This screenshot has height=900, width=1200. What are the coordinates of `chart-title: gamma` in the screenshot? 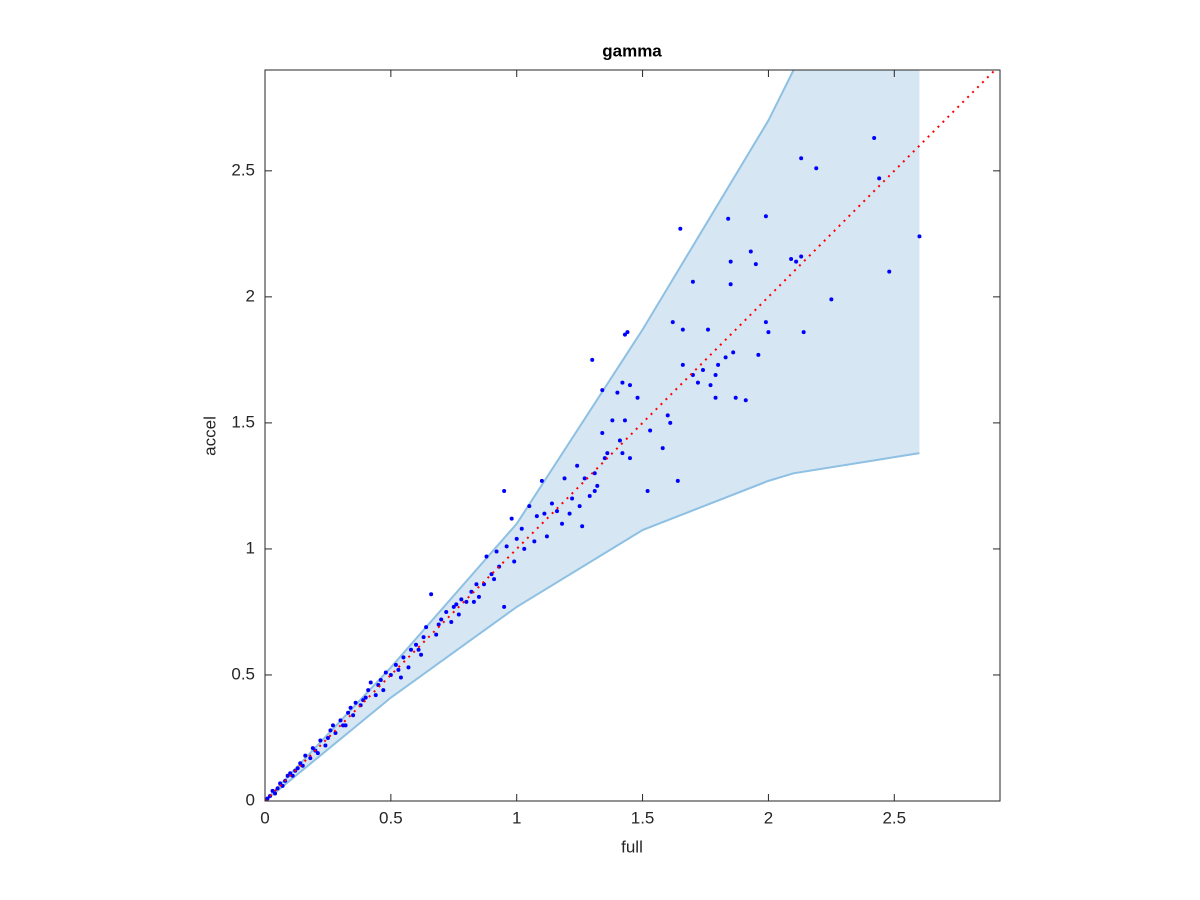 It's located at (632, 50).